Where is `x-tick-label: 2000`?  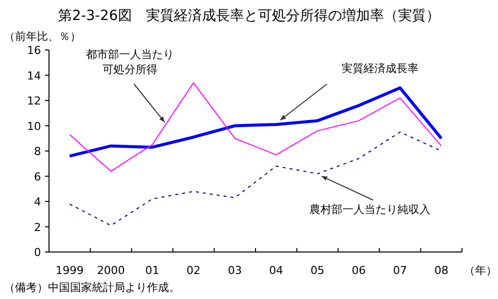
x-tick-label: 2000 is located at coordinates (110, 270).